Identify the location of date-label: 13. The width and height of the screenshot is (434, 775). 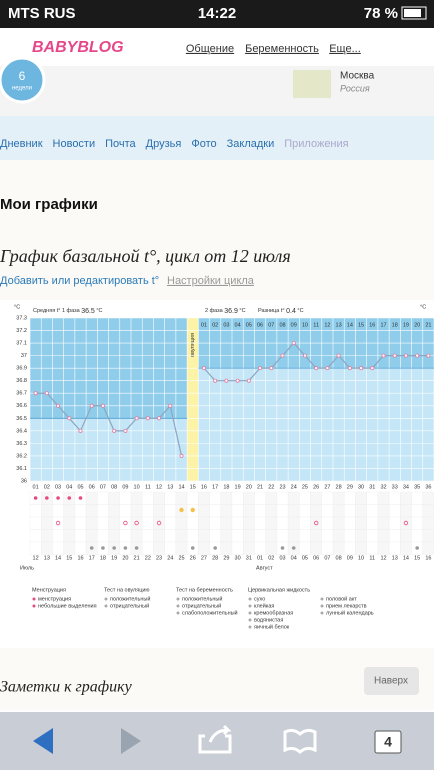
(395, 558).